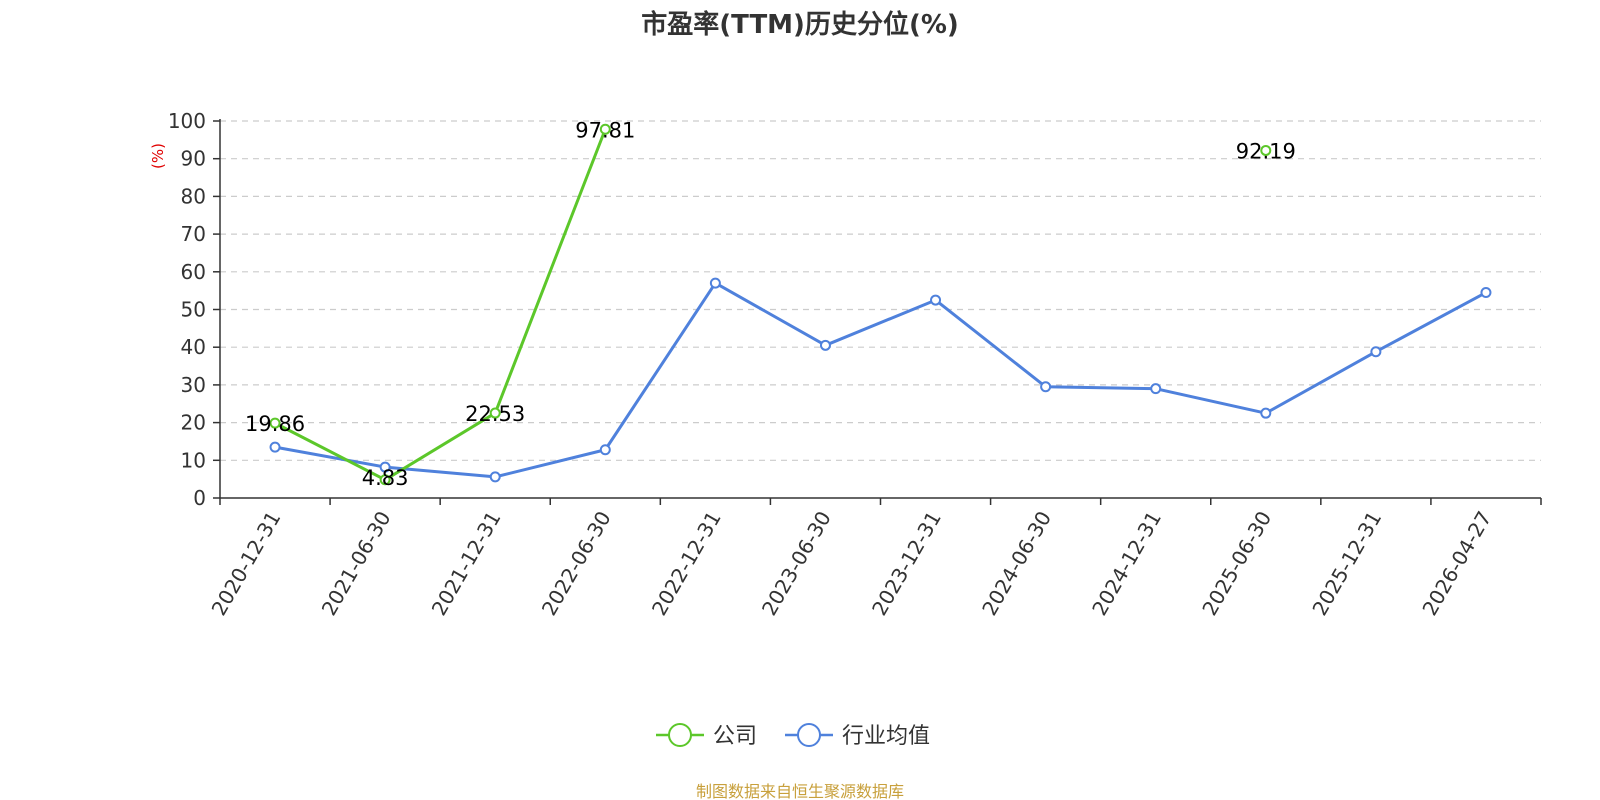 This screenshot has width=1600, height=800. I want to click on y-tick-label: 30, so click(193, 385).